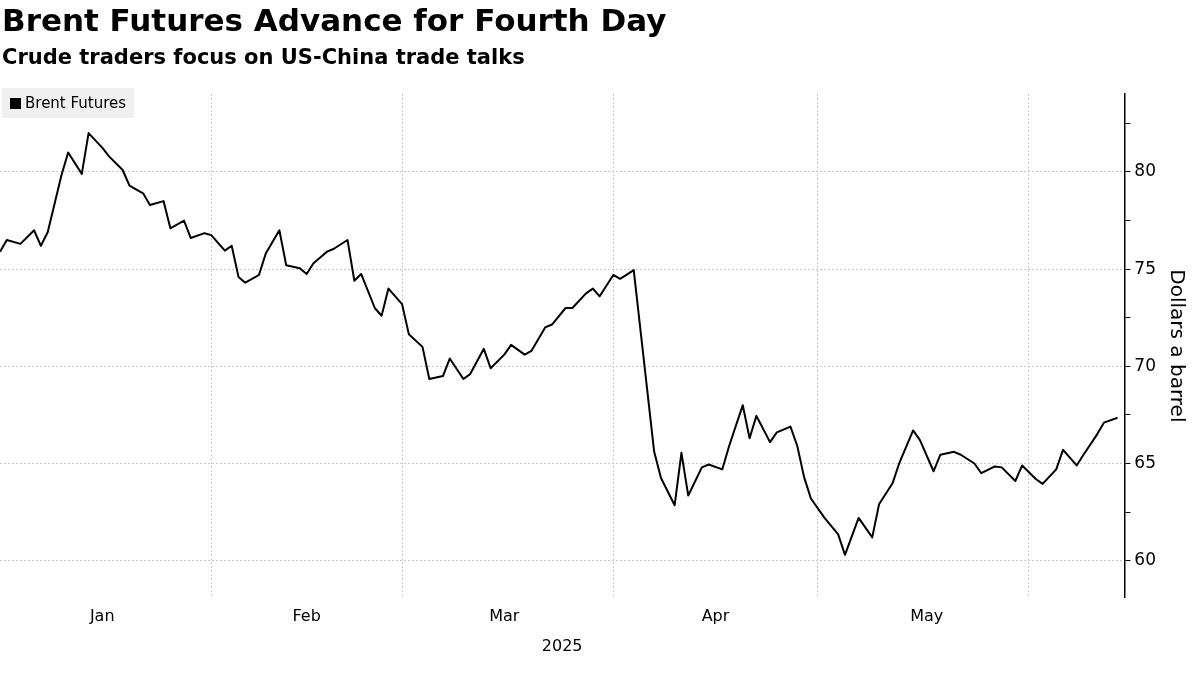 Image resolution: width=1200 pixels, height=675 pixels. What do you see at coordinates (306, 616) in the screenshot?
I see `x-tick-label: Feb` at bounding box center [306, 616].